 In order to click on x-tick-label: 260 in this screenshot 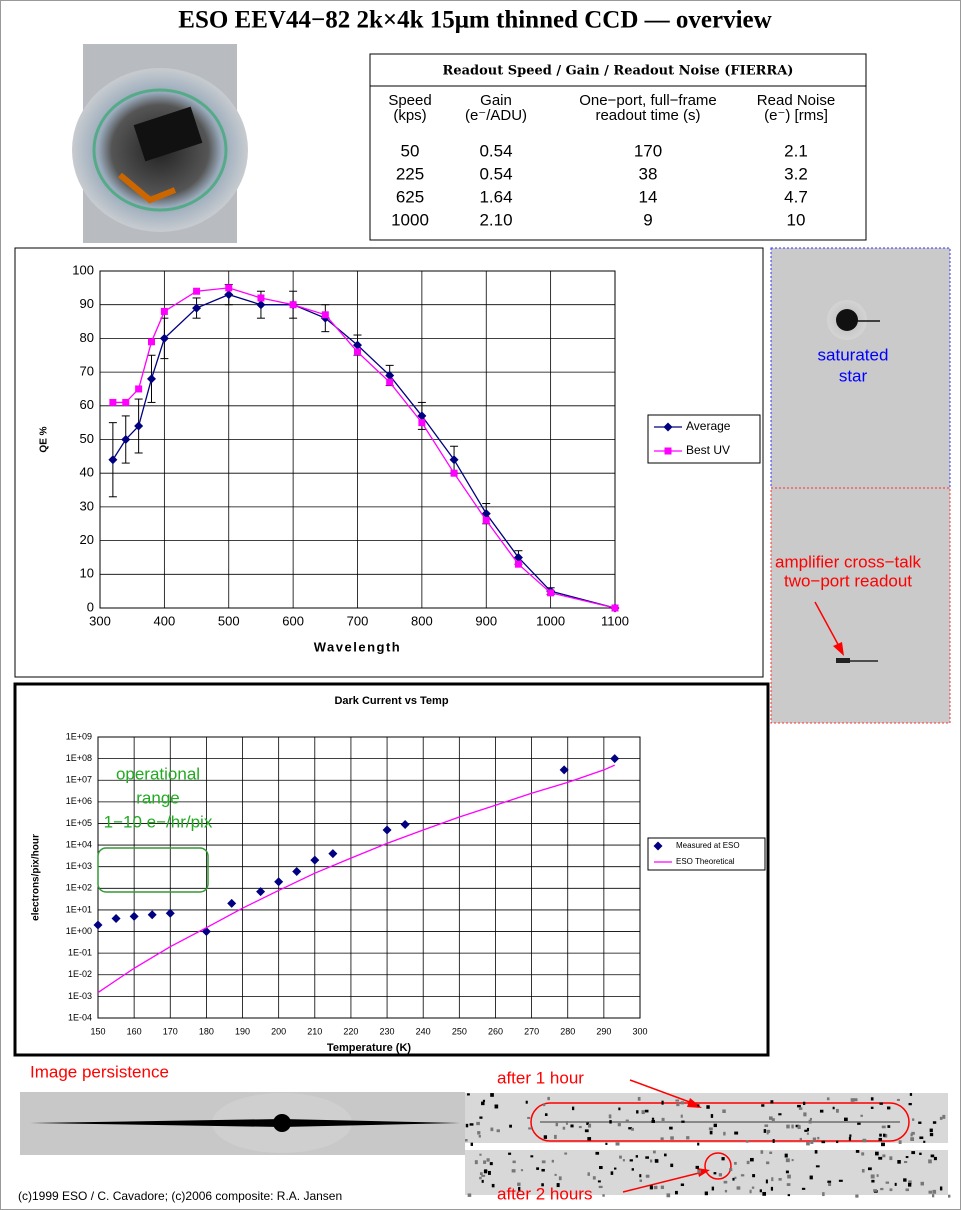, I will do `click(495, 1031)`.